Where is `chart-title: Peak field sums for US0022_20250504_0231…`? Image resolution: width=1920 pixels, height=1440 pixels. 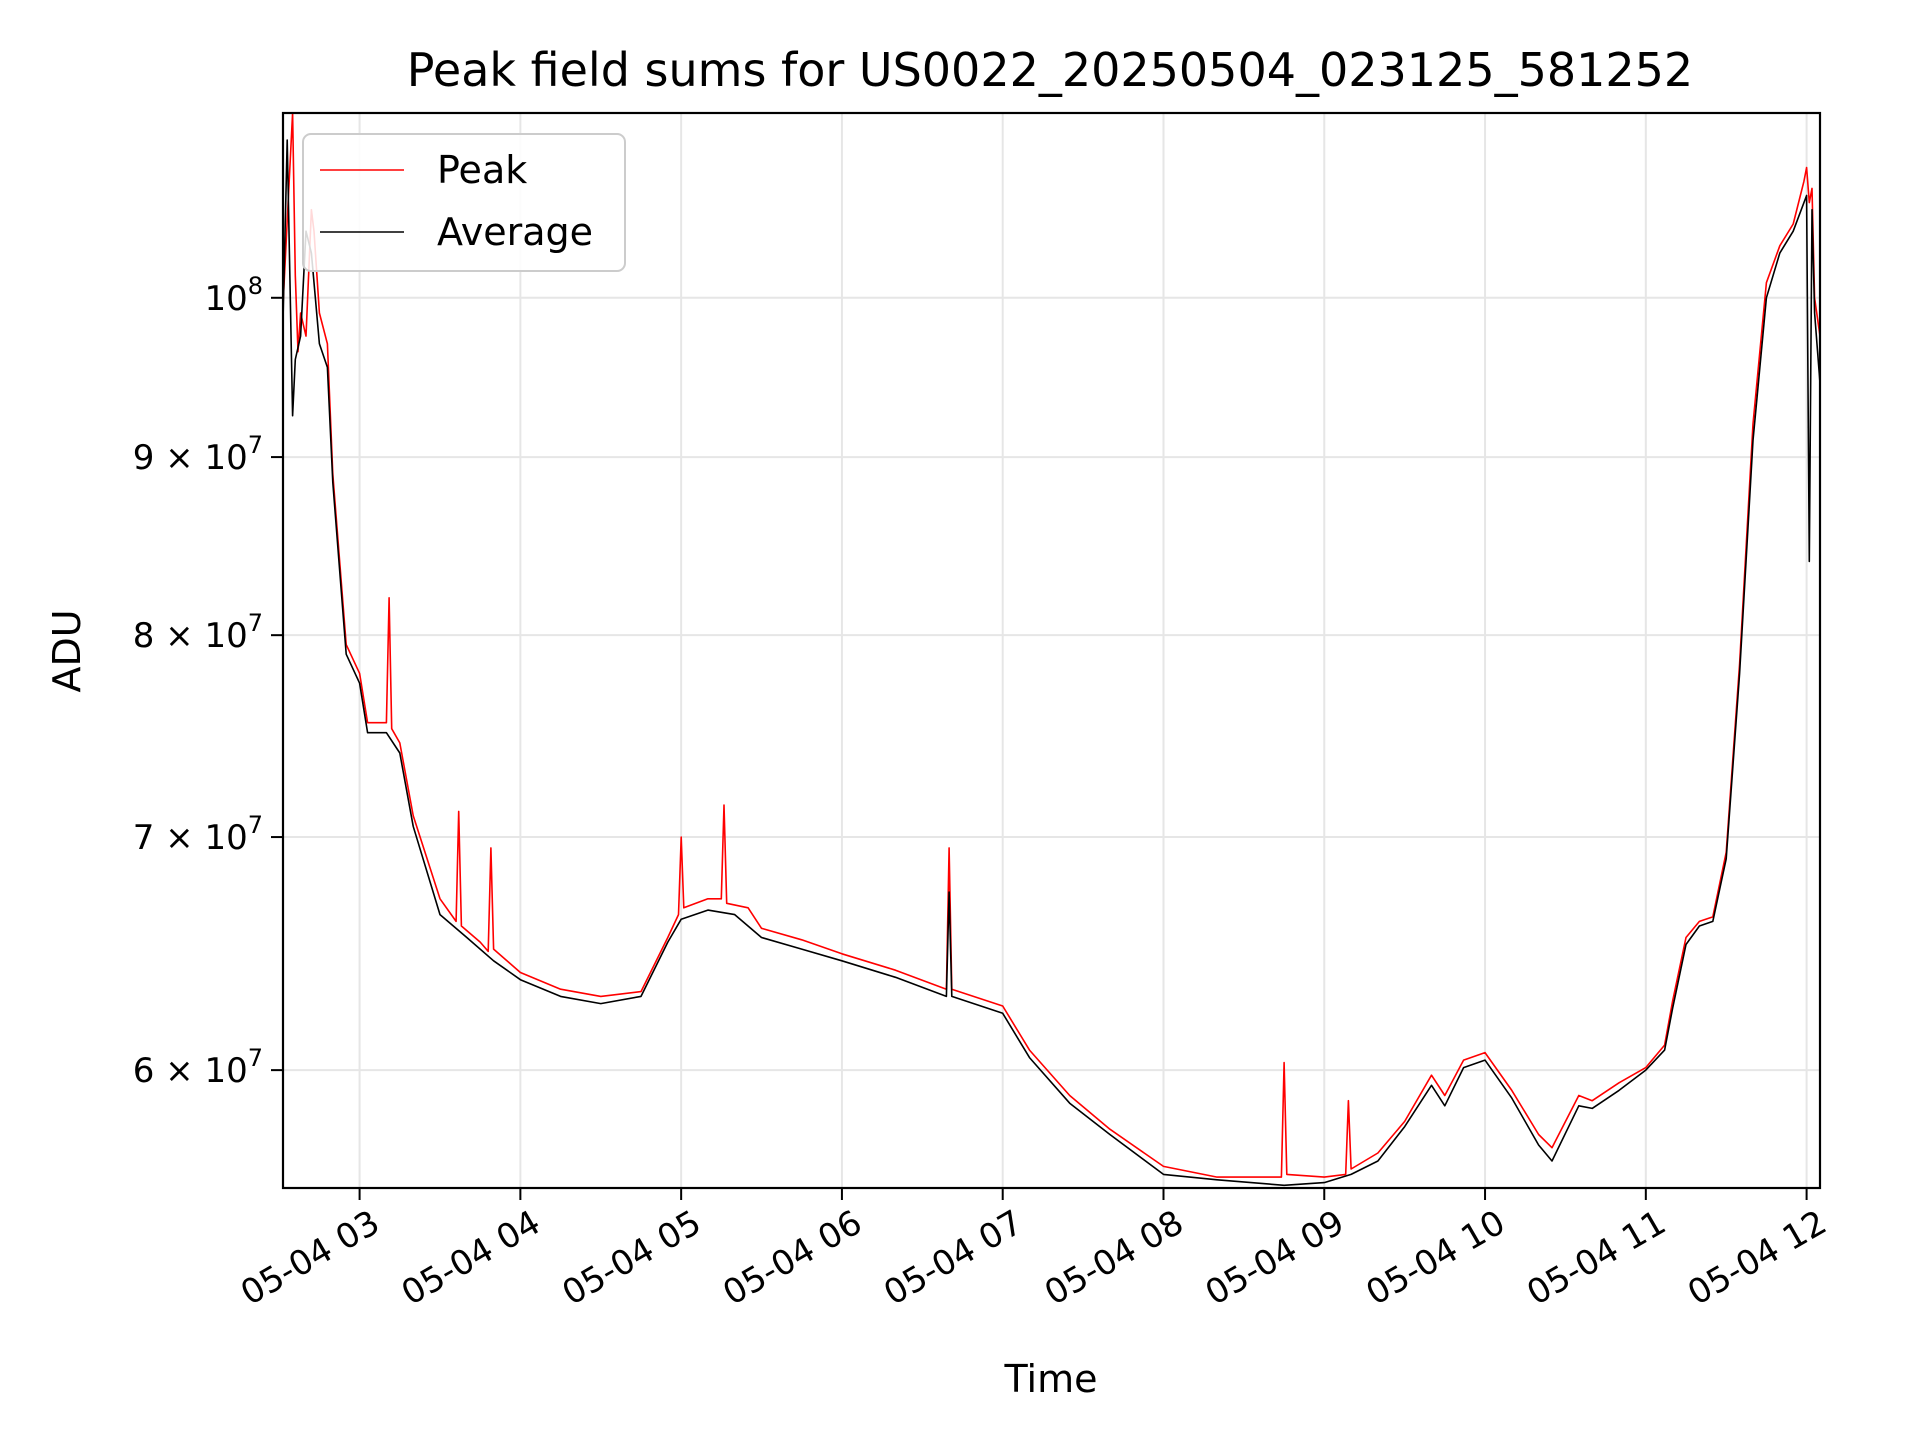 chart-title: Peak field sums for US0022_20250504_0231… is located at coordinates (1050, 70).